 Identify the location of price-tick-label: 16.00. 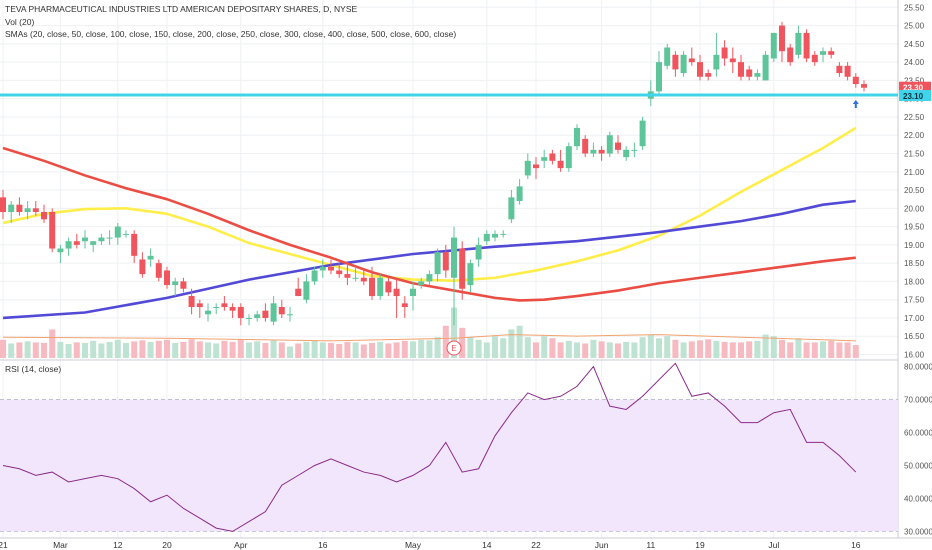
(914, 355).